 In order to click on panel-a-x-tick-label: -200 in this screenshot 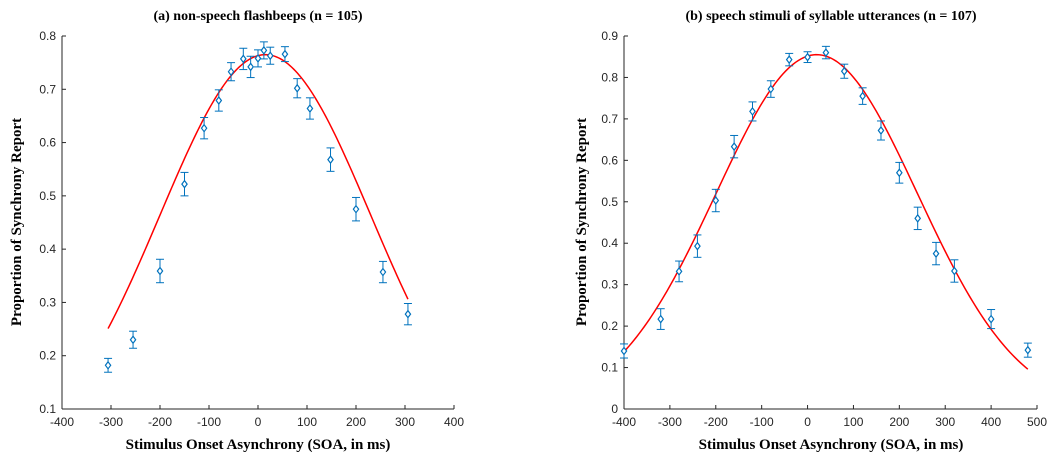, I will do `click(160, 422)`.